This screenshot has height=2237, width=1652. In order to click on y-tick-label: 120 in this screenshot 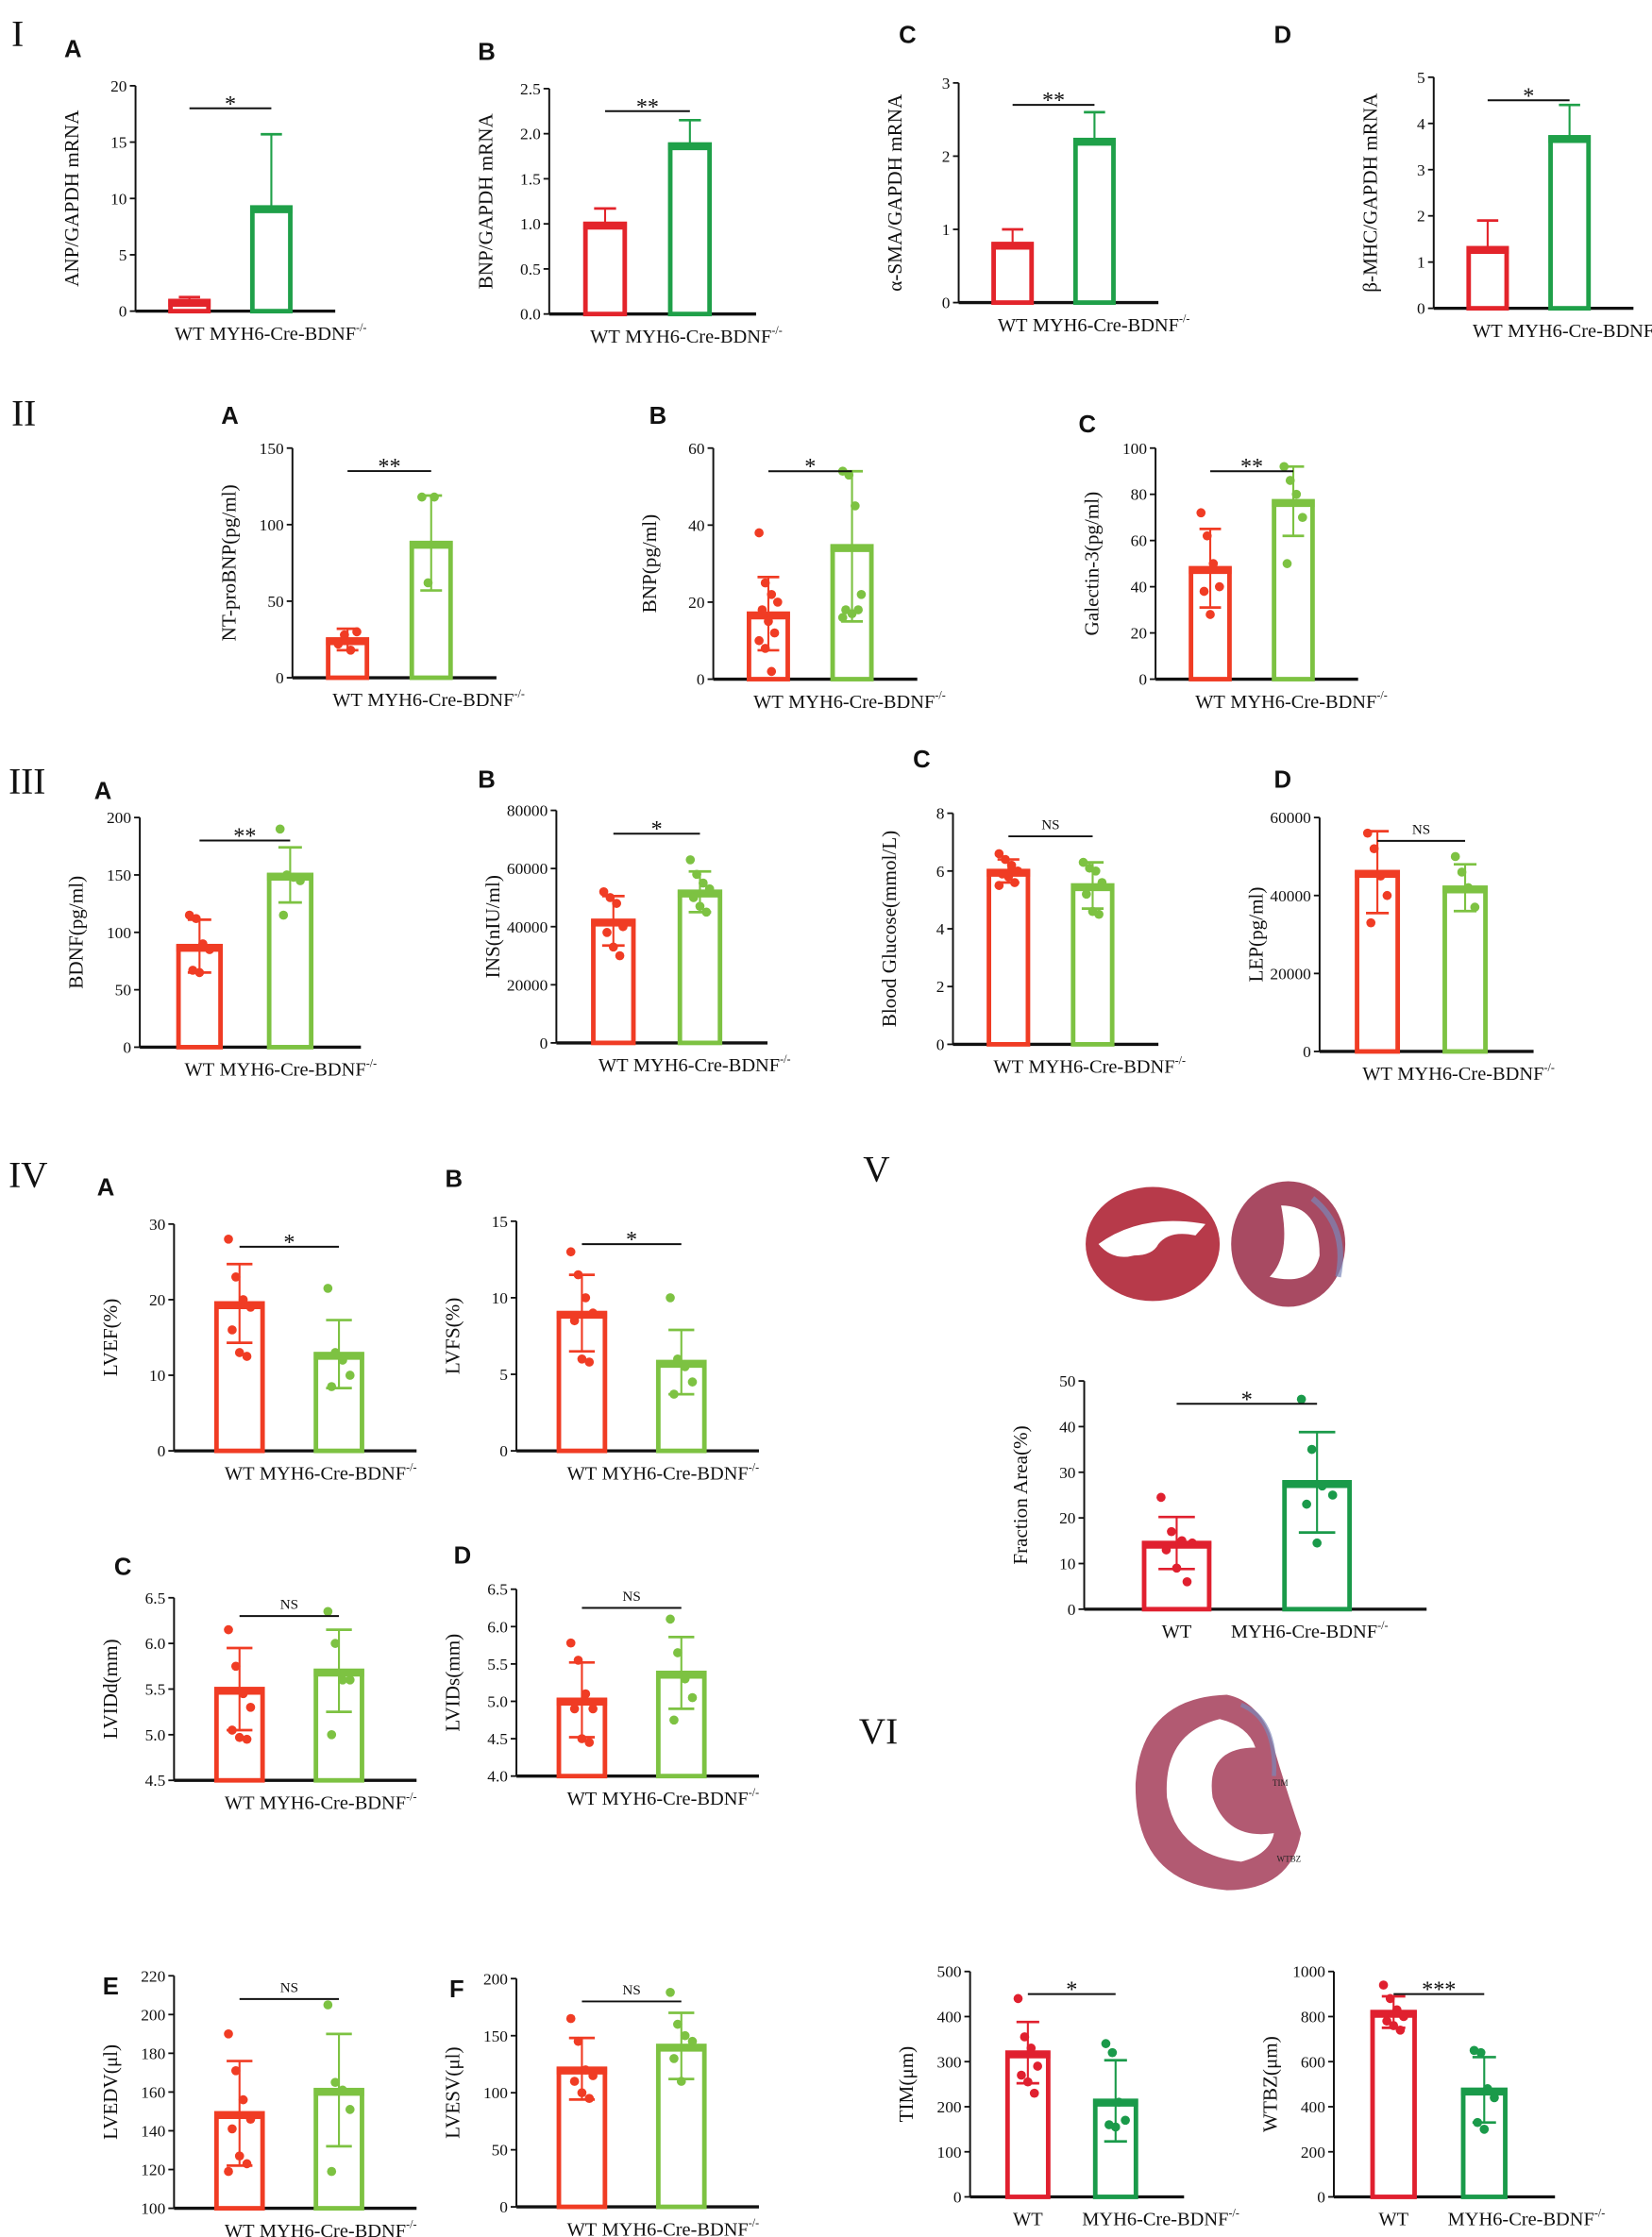, I will do `click(153, 2170)`.